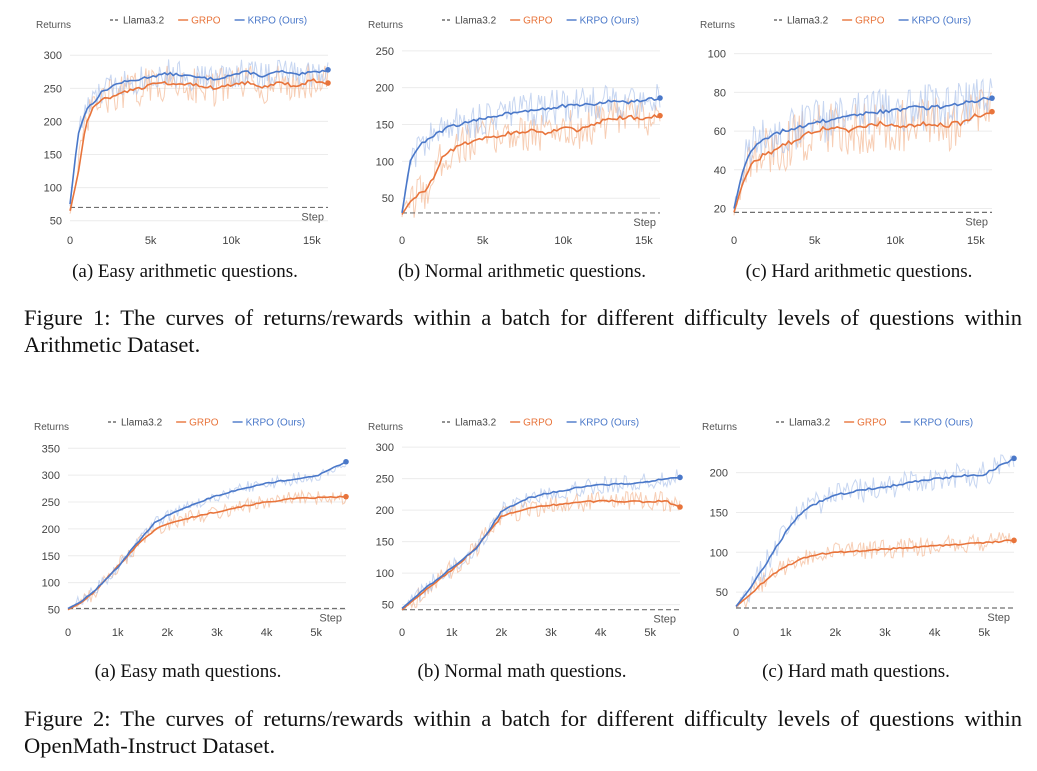 This screenshot has width=1037, height=771. I want to click on x-tick-label-4: 4k, so click(601, 633).